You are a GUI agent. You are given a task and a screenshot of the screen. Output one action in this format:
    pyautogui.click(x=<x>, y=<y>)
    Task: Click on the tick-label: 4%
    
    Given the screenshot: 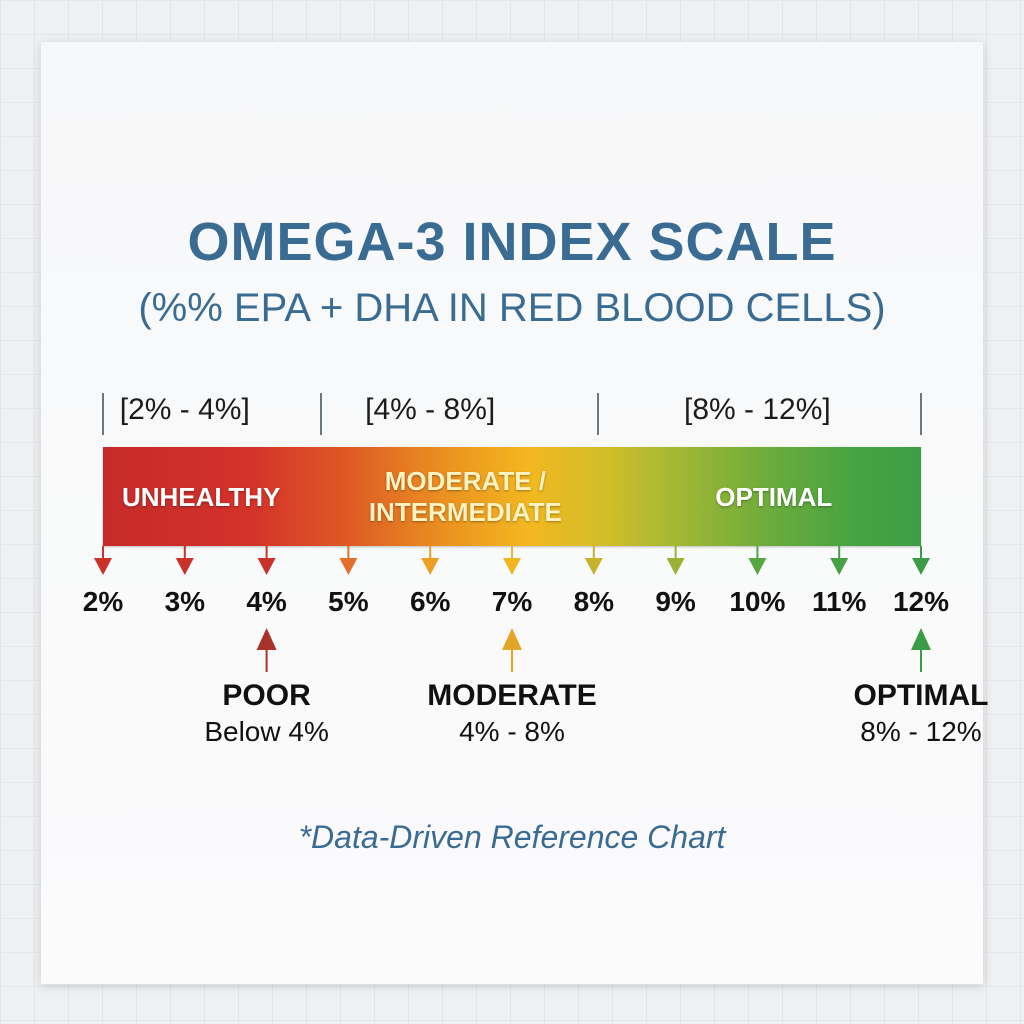 What is the action you would take?
    pyautogui.click(x=266, y=601)
    